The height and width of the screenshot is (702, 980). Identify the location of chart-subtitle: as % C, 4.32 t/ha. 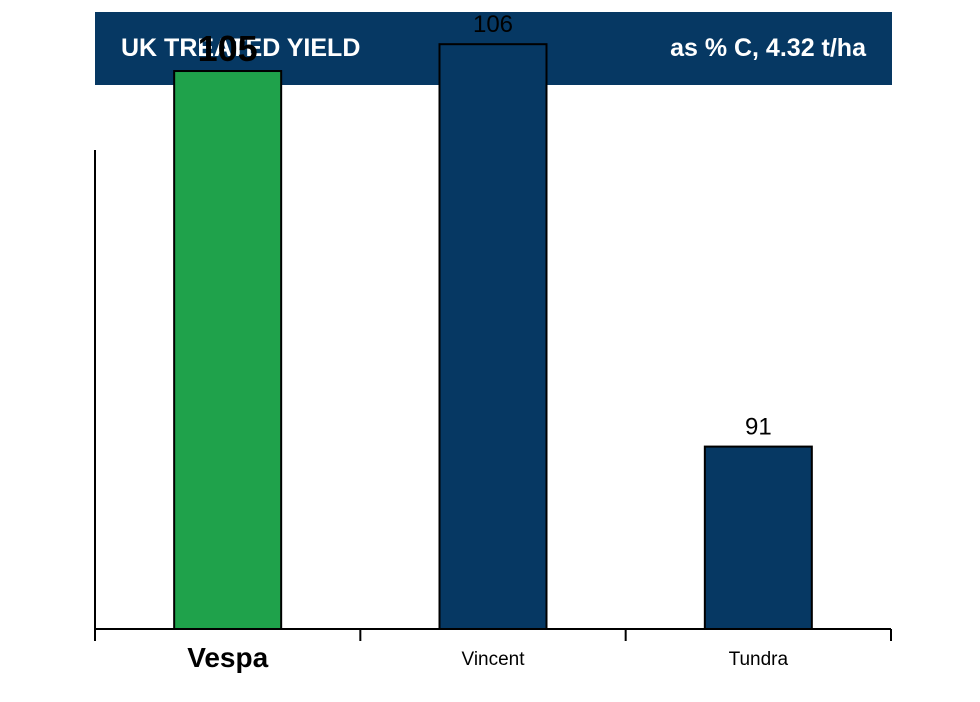
(768, 48).